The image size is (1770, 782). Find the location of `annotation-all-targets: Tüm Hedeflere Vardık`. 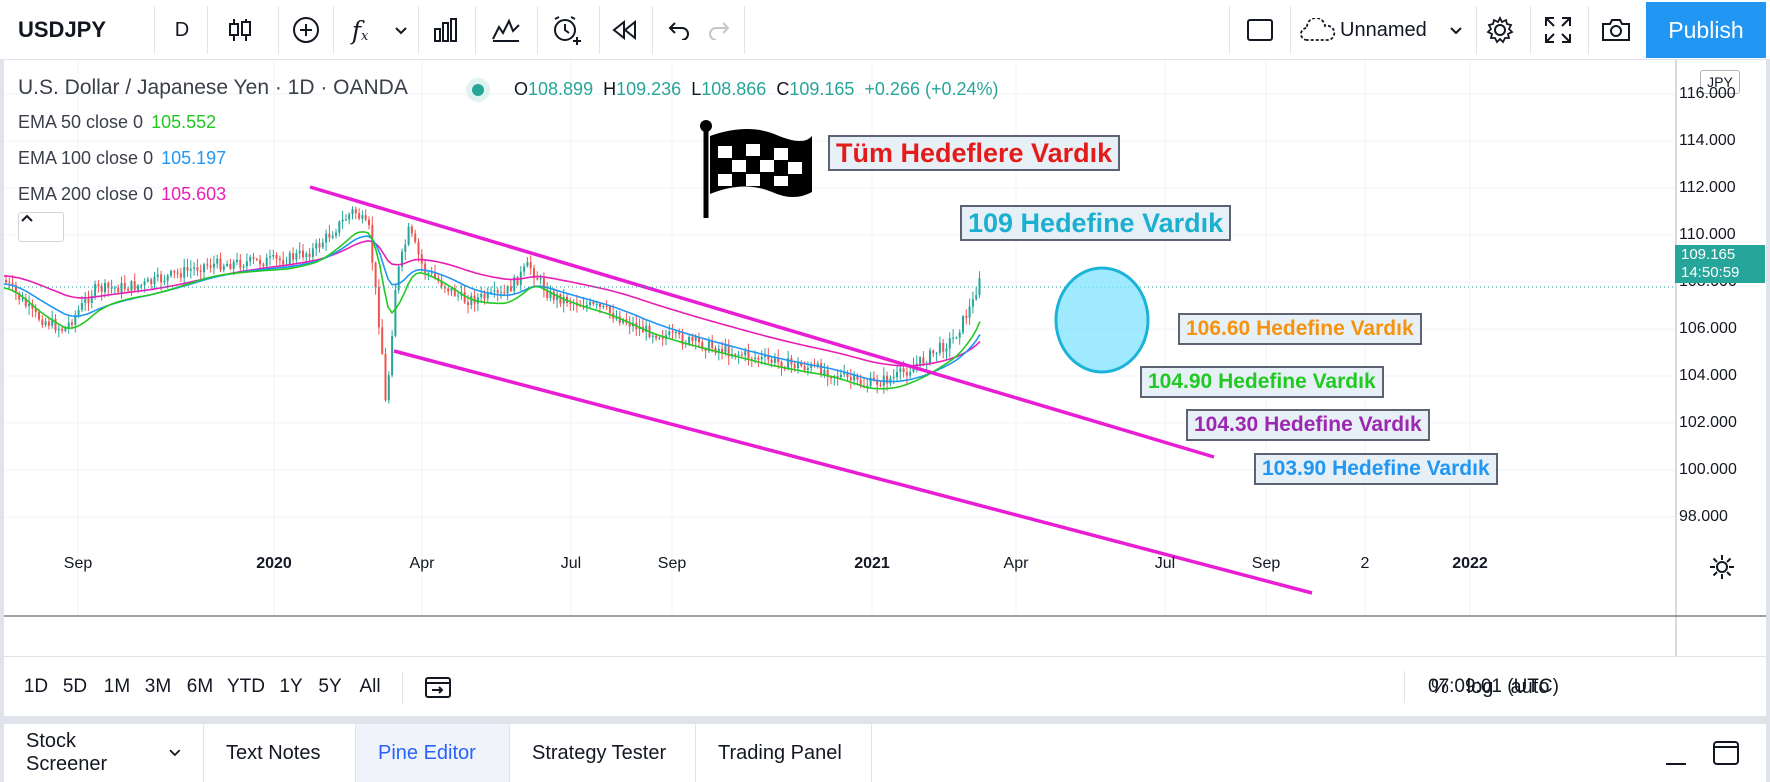

annotation-all-targets: Tüm Hedeflere Vardık is located at coordinates (974, 153).